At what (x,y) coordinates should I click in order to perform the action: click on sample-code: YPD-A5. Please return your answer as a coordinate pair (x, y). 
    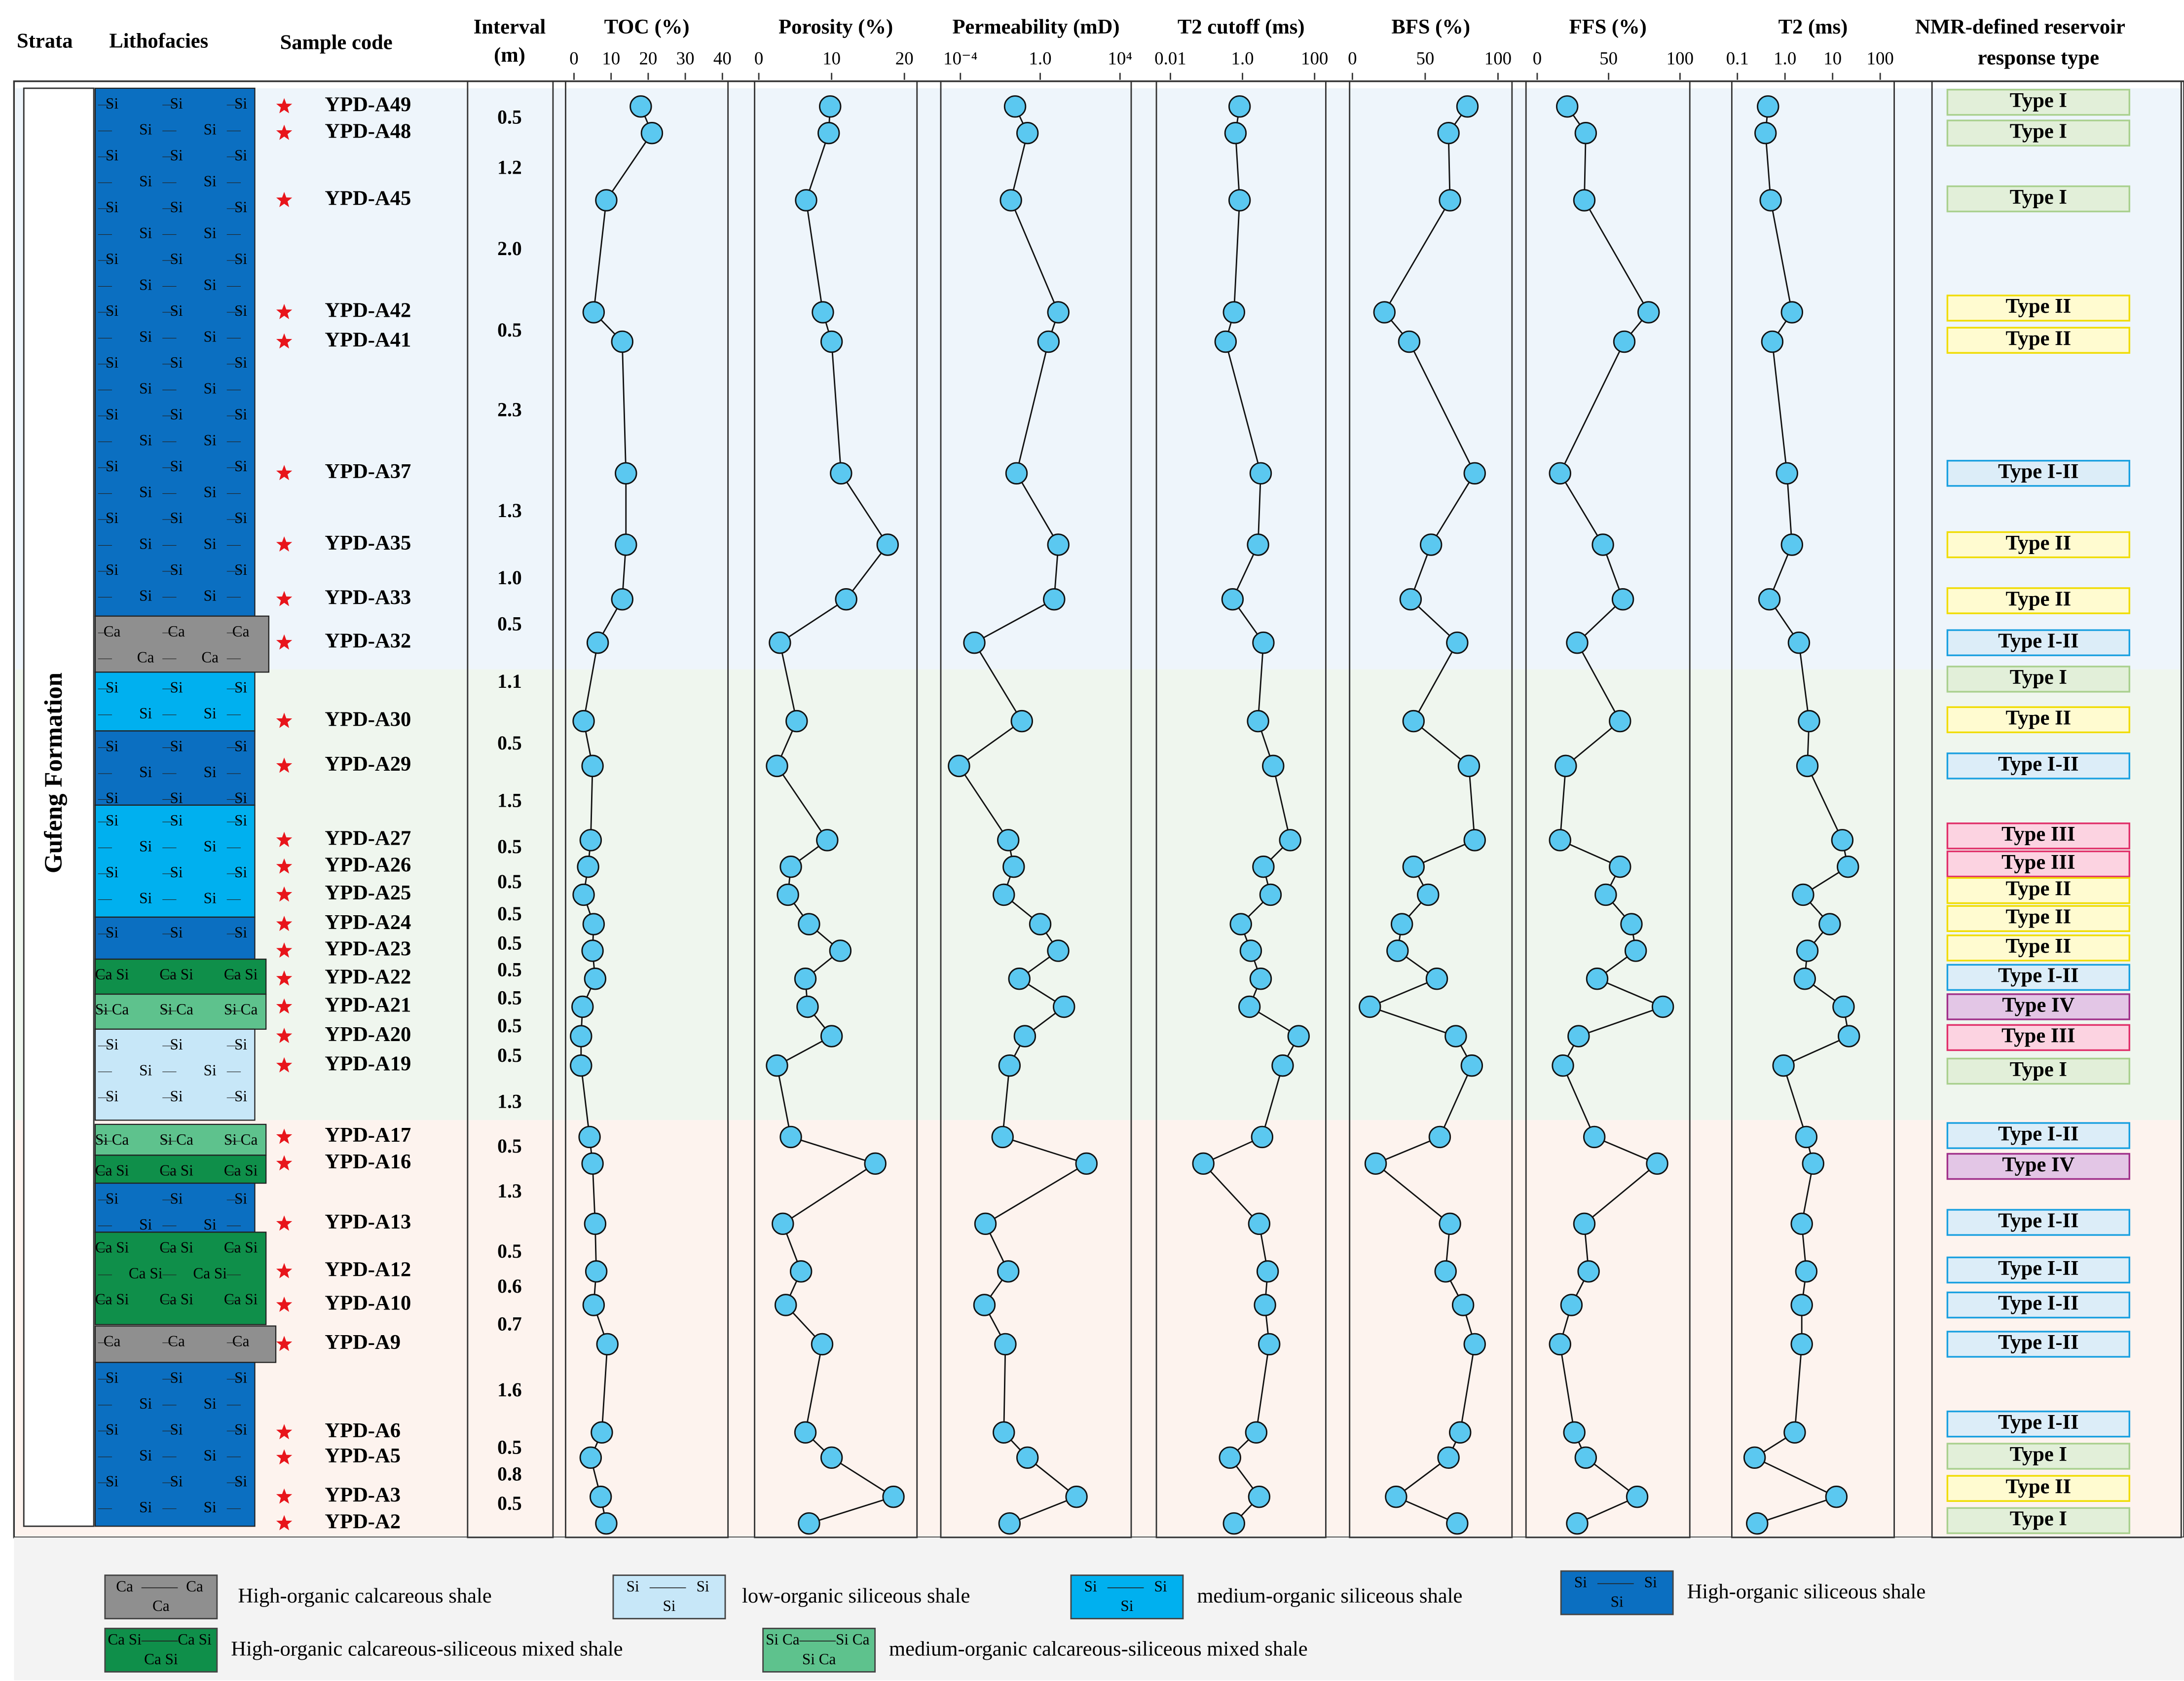
    Looking at the image, I should click on (363, 1455).